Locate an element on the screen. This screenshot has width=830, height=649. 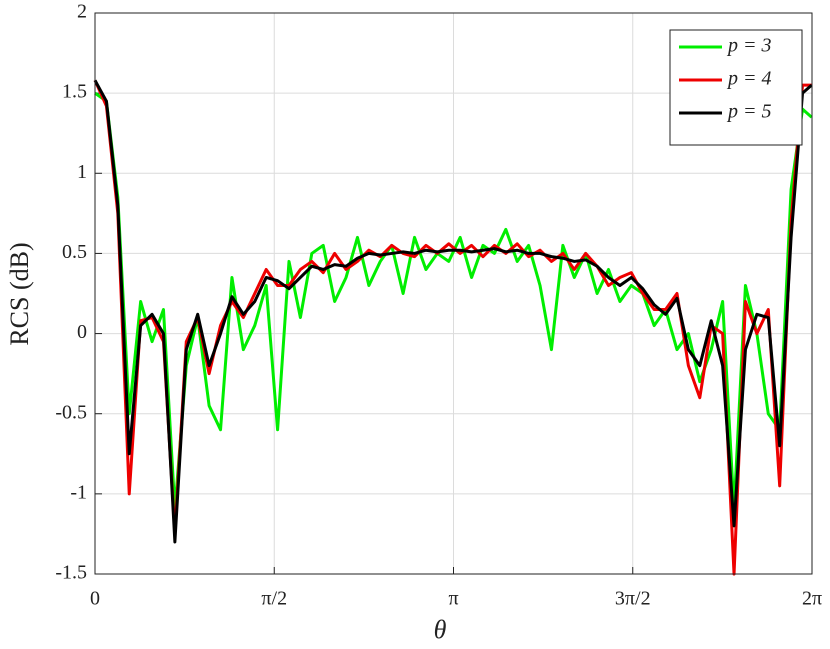
y-axis-label: RCS (dB) is located at coordinates (19, 293).